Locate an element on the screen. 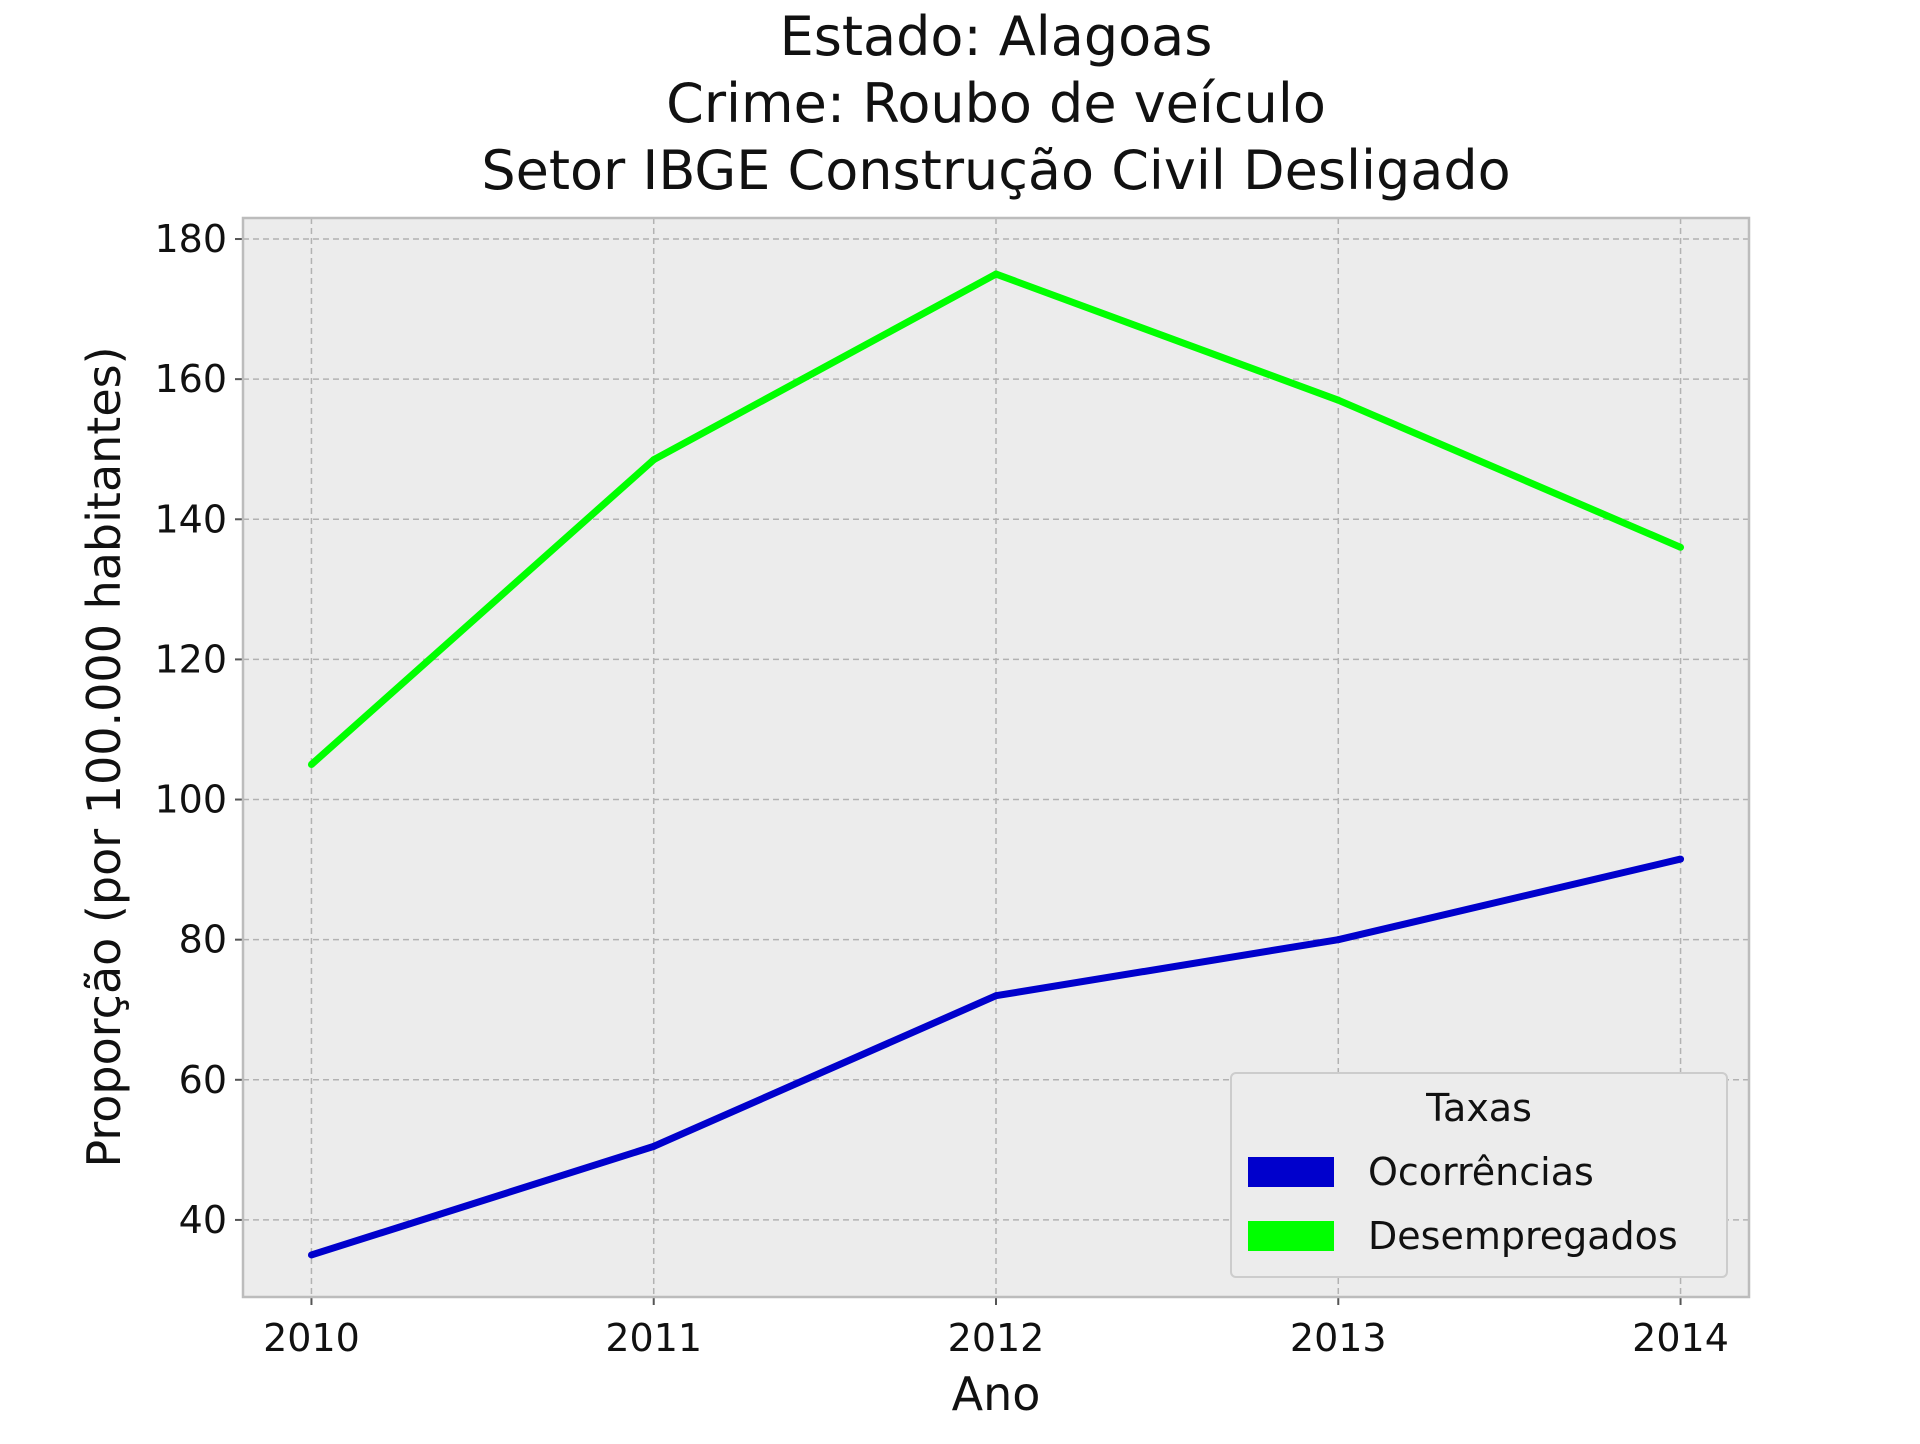 The image size is (1920, 1444). y-tick-label: 160 is located at coordinates (190, 379).